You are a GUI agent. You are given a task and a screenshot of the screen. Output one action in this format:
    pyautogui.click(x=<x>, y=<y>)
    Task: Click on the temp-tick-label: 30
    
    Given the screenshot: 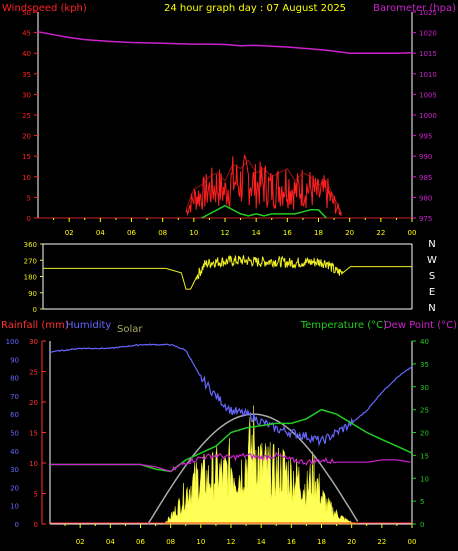 What is the action you would take?
    pyautogui.click(x=424, y=388)
    